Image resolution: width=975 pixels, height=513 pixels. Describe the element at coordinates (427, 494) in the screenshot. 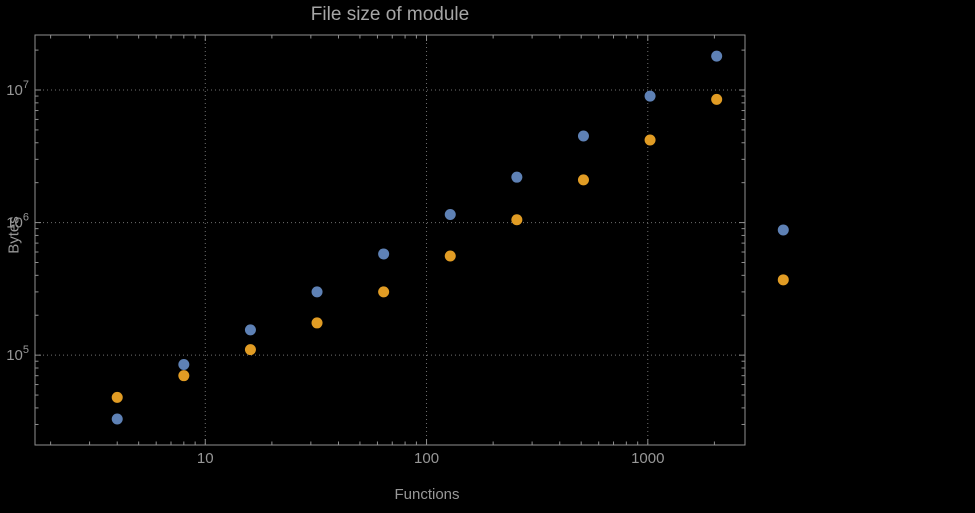

I see `x-axis-label: Functions` at that location.